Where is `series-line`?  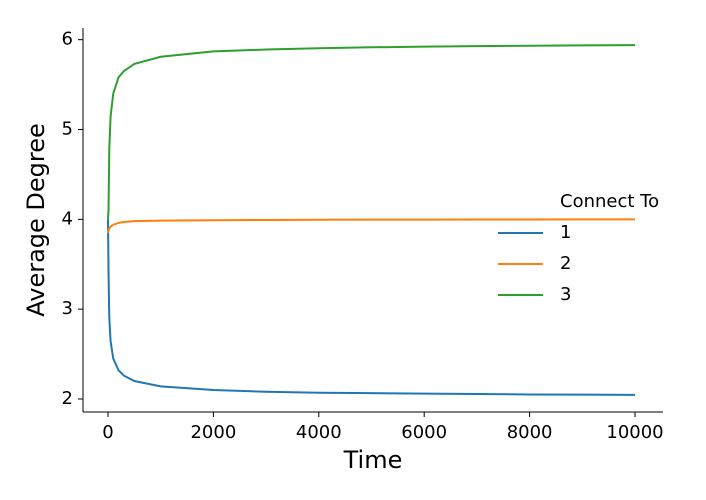
series-line is located at coordinates (371, 225).